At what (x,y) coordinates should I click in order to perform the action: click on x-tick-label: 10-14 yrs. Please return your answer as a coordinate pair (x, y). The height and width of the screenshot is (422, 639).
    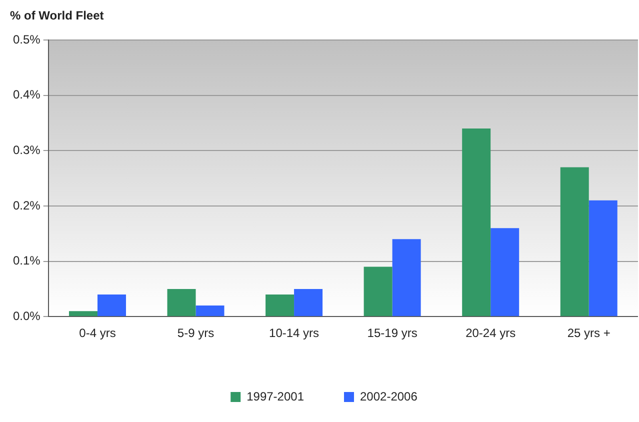
    Looking at the image, I should click on (294, 333).